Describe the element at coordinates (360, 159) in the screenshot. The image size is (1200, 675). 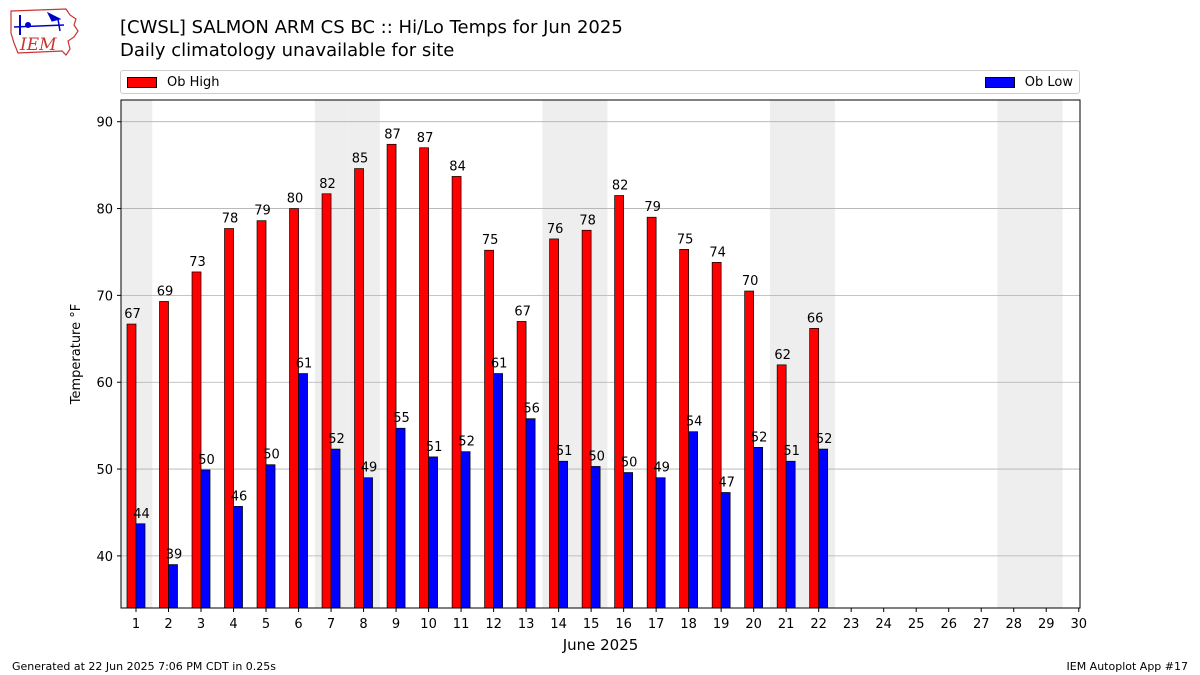
I see `data-label-high: 85` at that location.